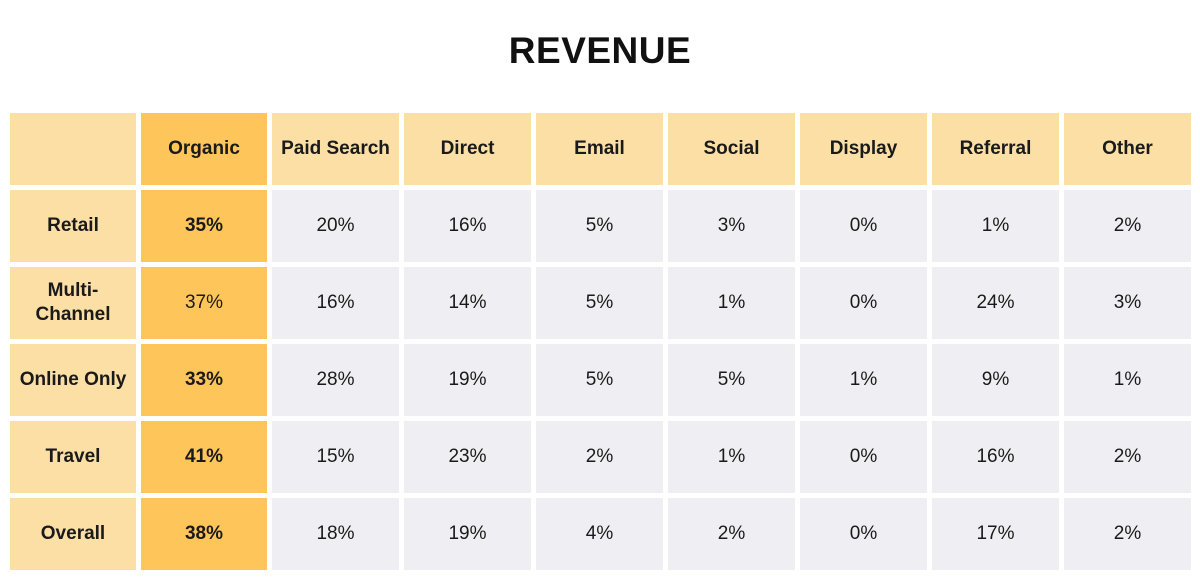 Image resolution: width=1200 pixels, height=583 pixels. What do you see at coordinates (863, 149) in the screenshot?
I see `column-header-display: Display` at bounding box center [863, 149].